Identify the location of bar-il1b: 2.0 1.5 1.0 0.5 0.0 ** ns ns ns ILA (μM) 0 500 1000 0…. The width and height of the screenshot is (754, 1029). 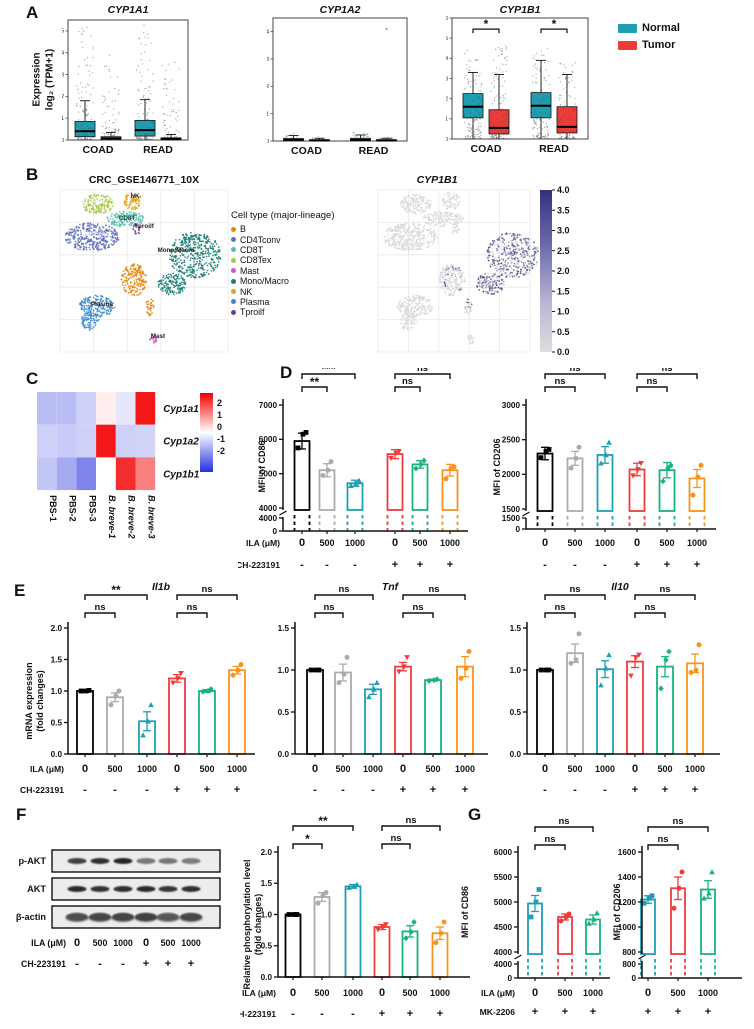
(140, 693).